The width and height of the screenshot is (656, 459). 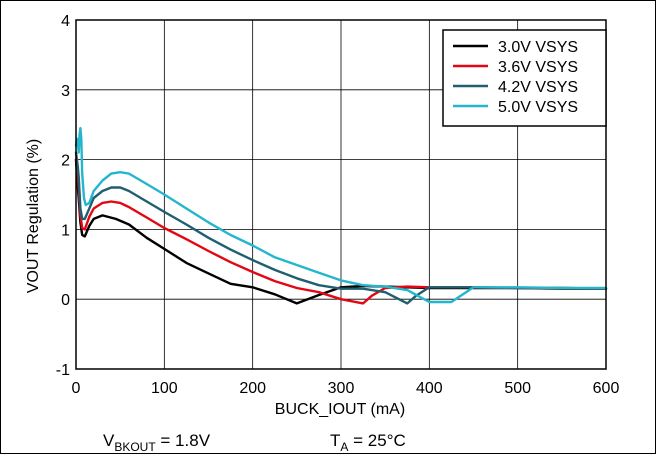 What do you see at coordinates (344, 447) in the screenshot?
I see `ta-subscript: A` at bounding box center [344, 447].